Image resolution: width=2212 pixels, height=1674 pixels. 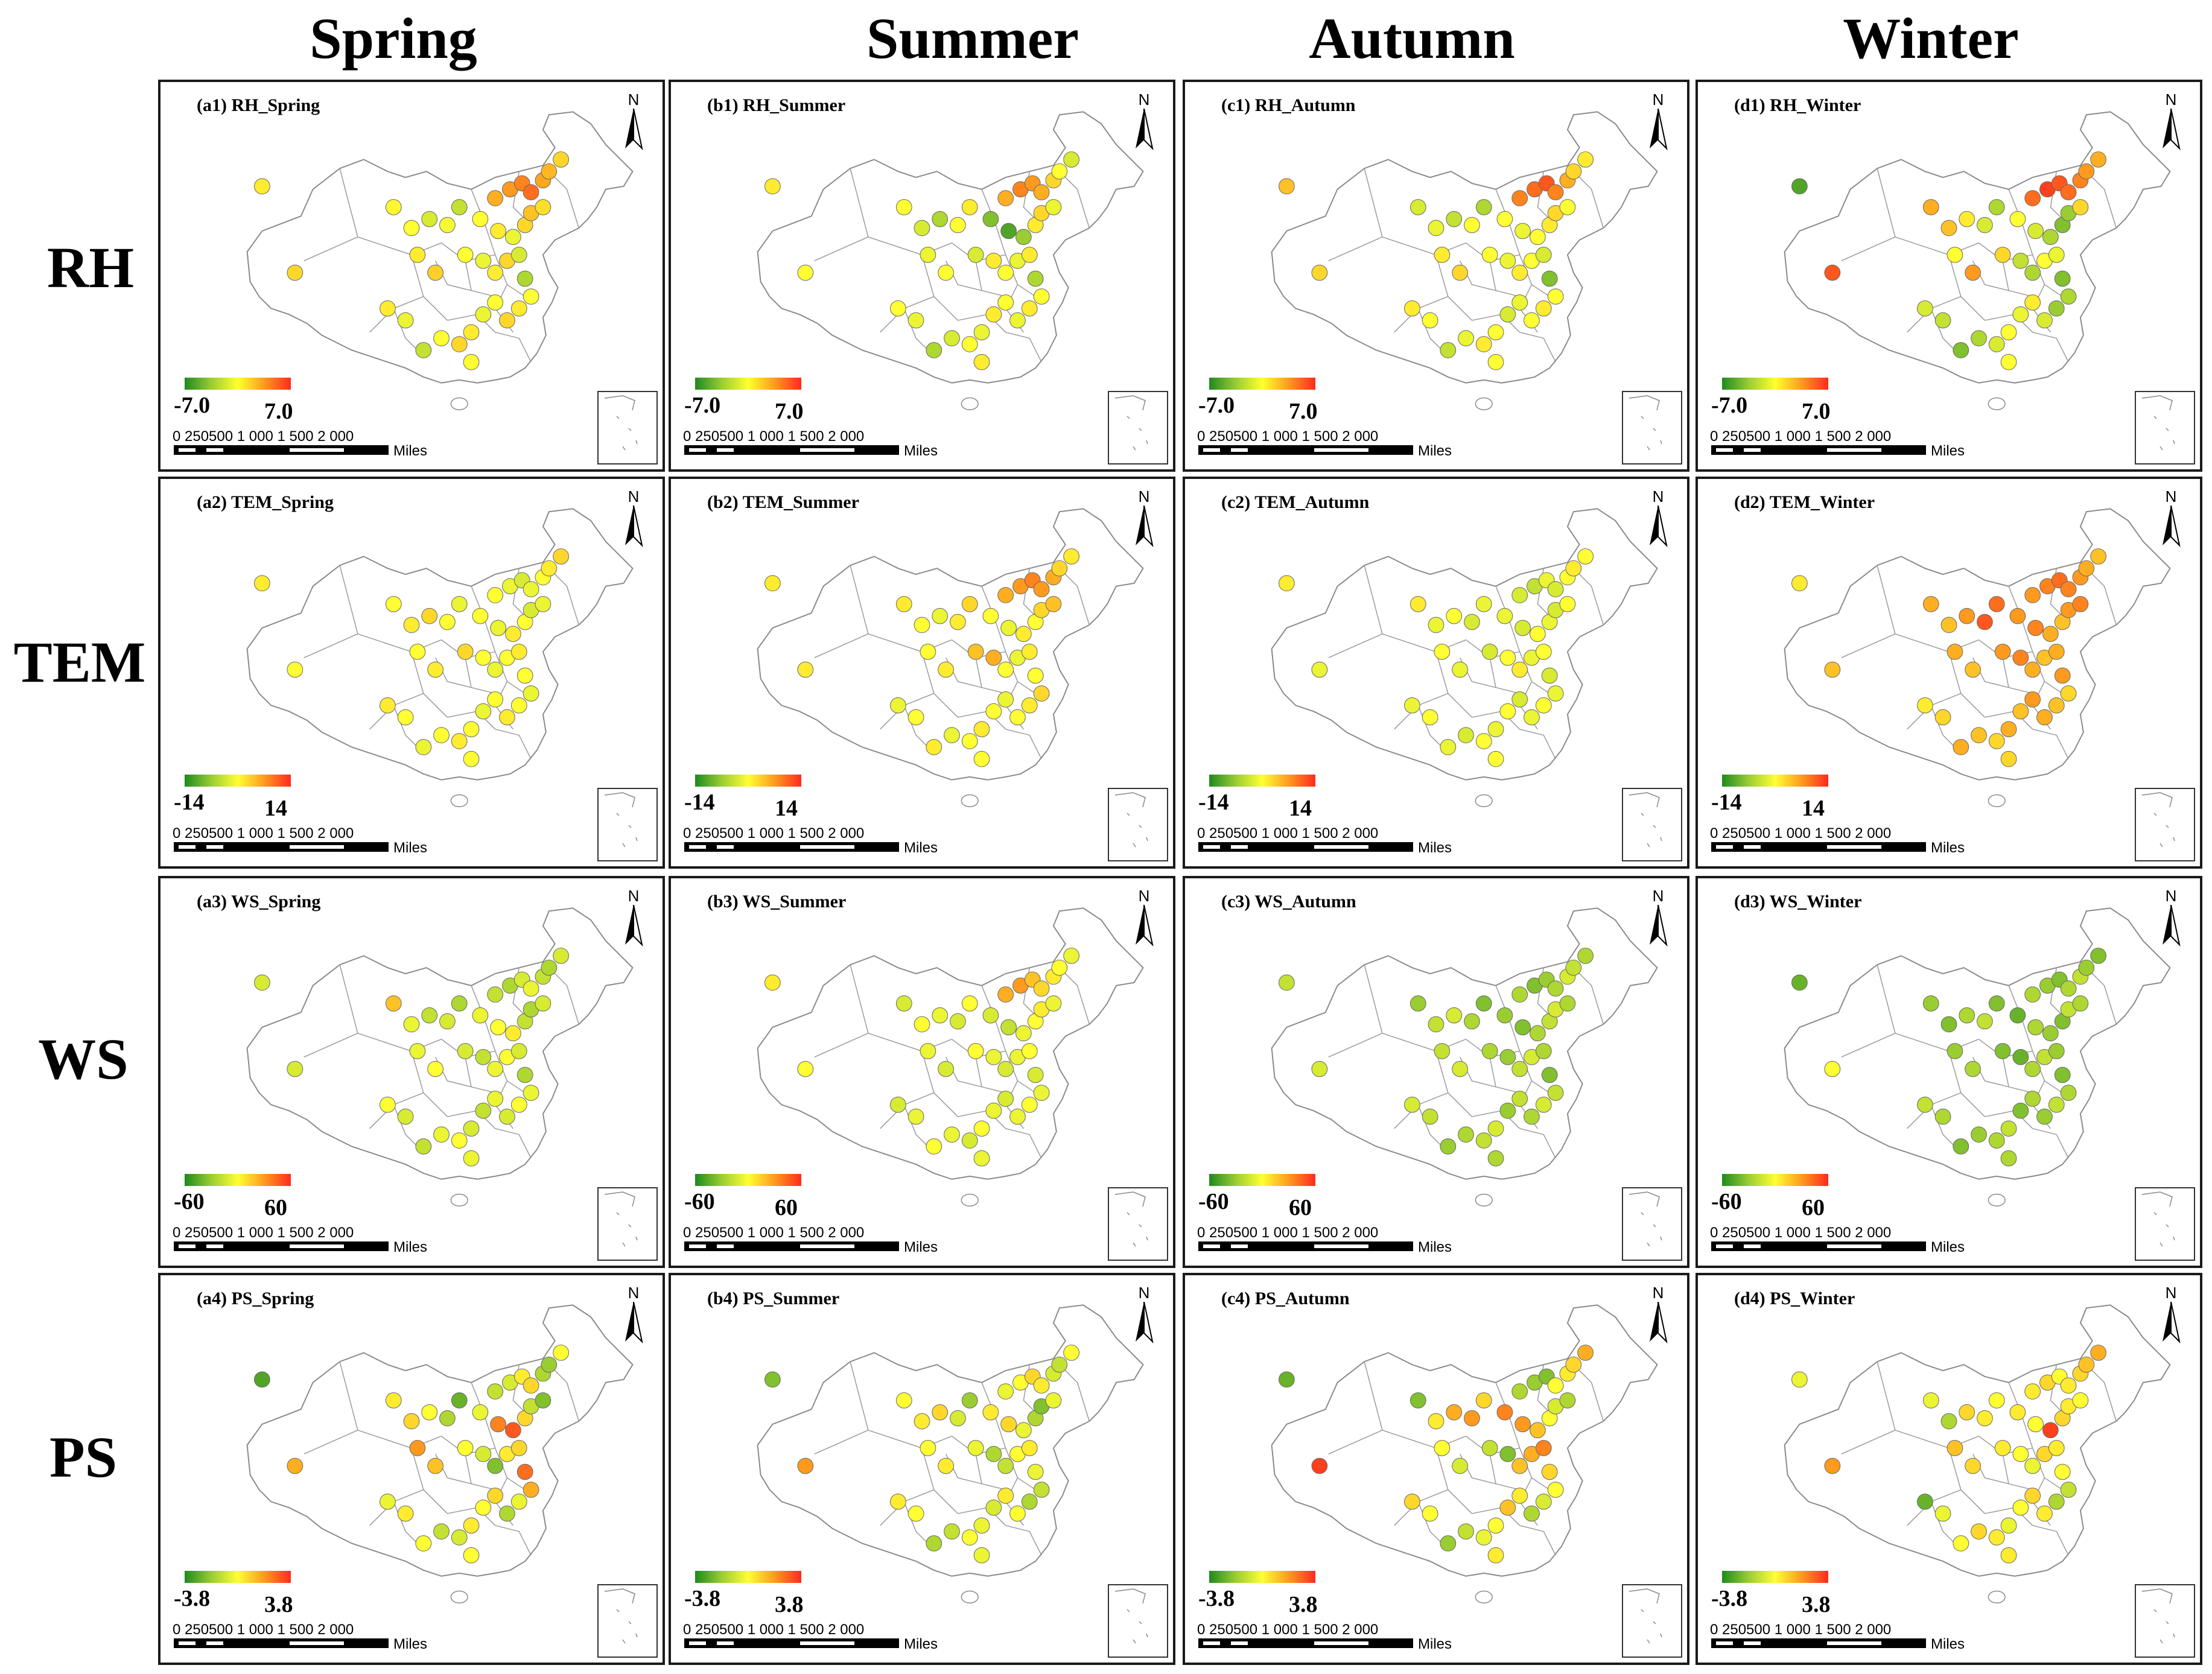 I want to click on north-label: N, so click(x=634, y=1293).